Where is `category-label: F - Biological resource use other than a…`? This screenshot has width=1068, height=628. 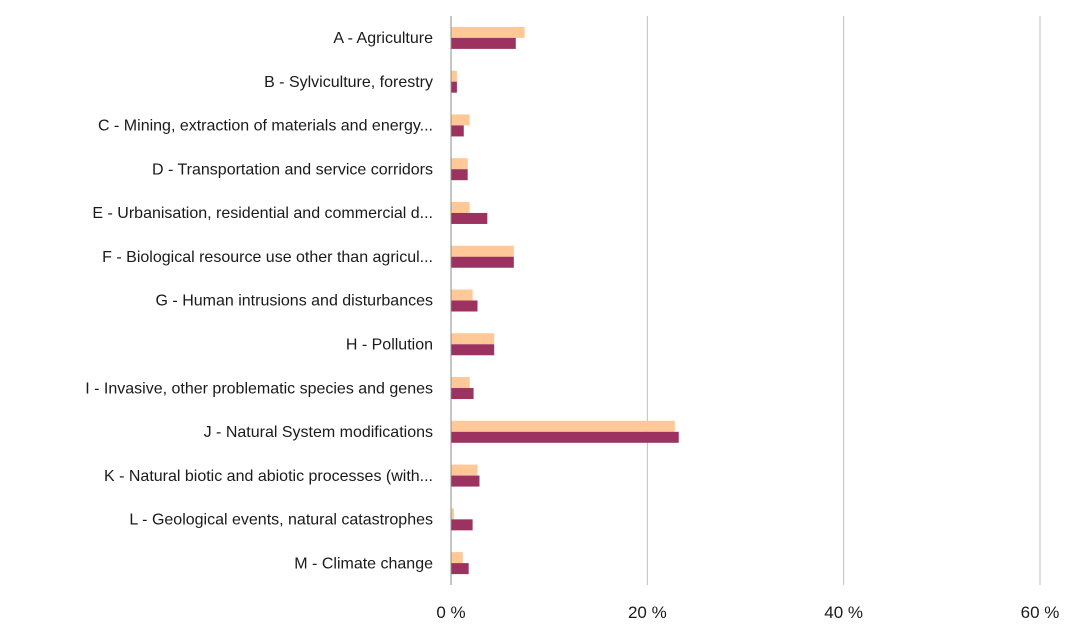
category-label: F - Biological resource use other than a… is located at coordinates (267, 257).